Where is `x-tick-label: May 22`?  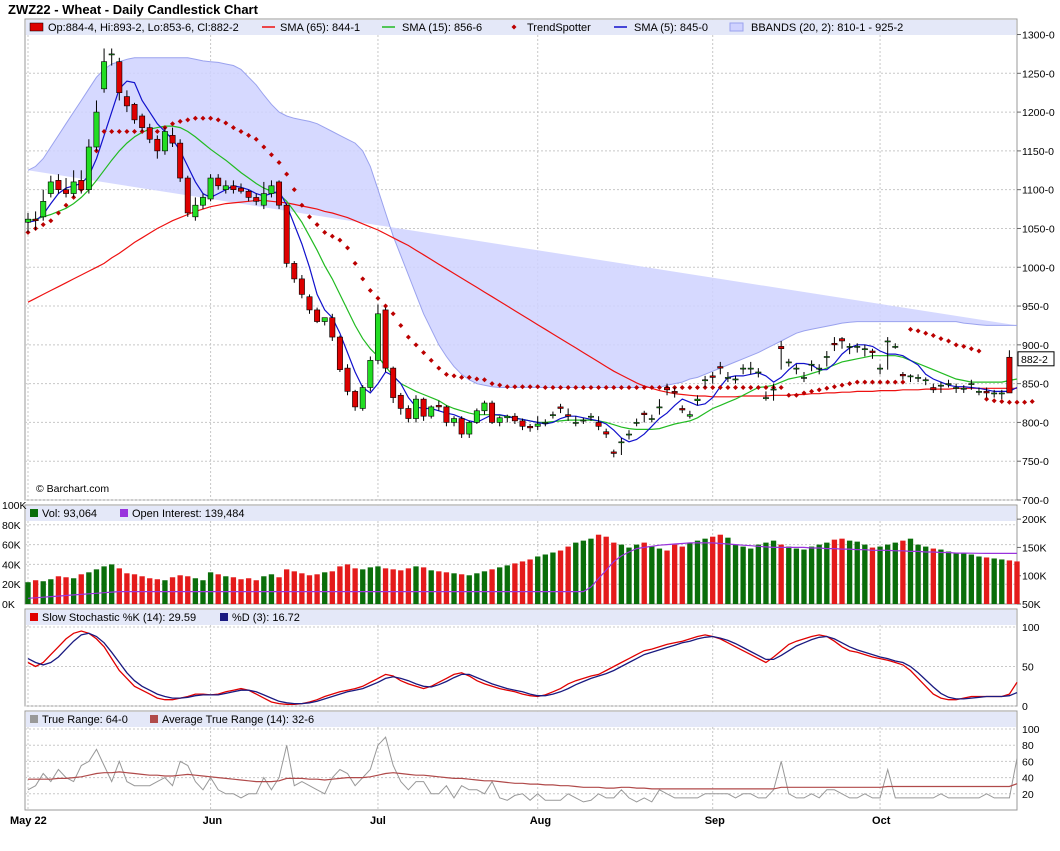 x-tick-label: May 22 is located at coordinates (28, 821).